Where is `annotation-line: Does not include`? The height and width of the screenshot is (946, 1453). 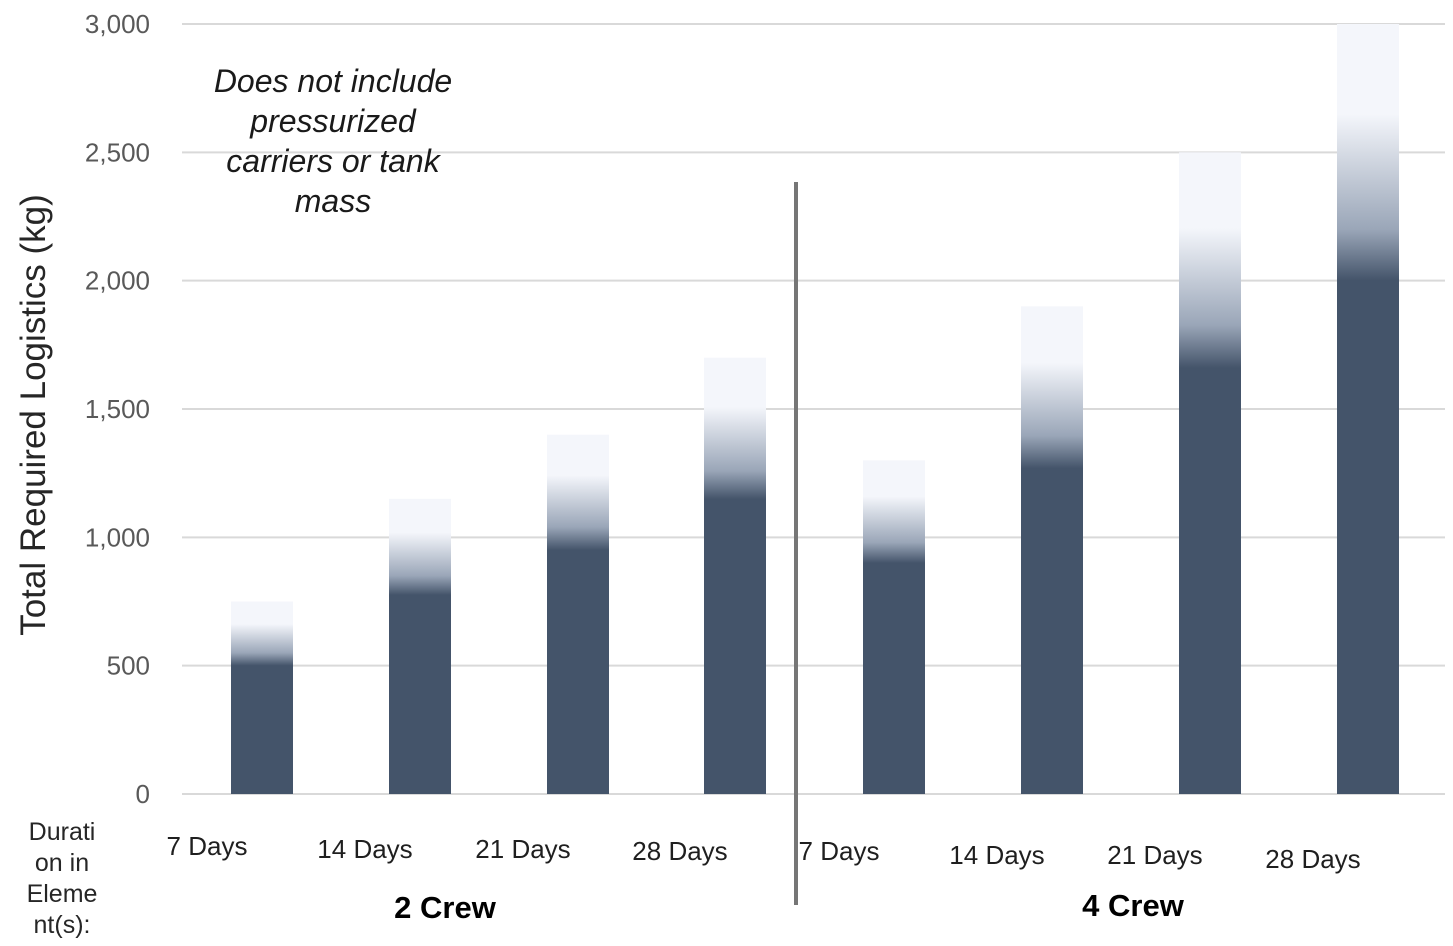 annotation-line: Does not include is located at coordinates (333, 81).